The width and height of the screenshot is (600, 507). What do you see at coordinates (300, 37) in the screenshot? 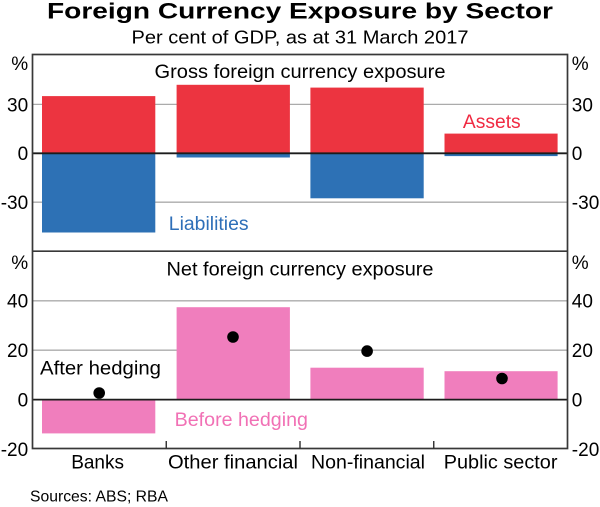
I see `svg-text:Per cent of GDP, as at 31 Marc: Per cent of GDP, as at 31 March 2017` at bounding box center [300, 37].